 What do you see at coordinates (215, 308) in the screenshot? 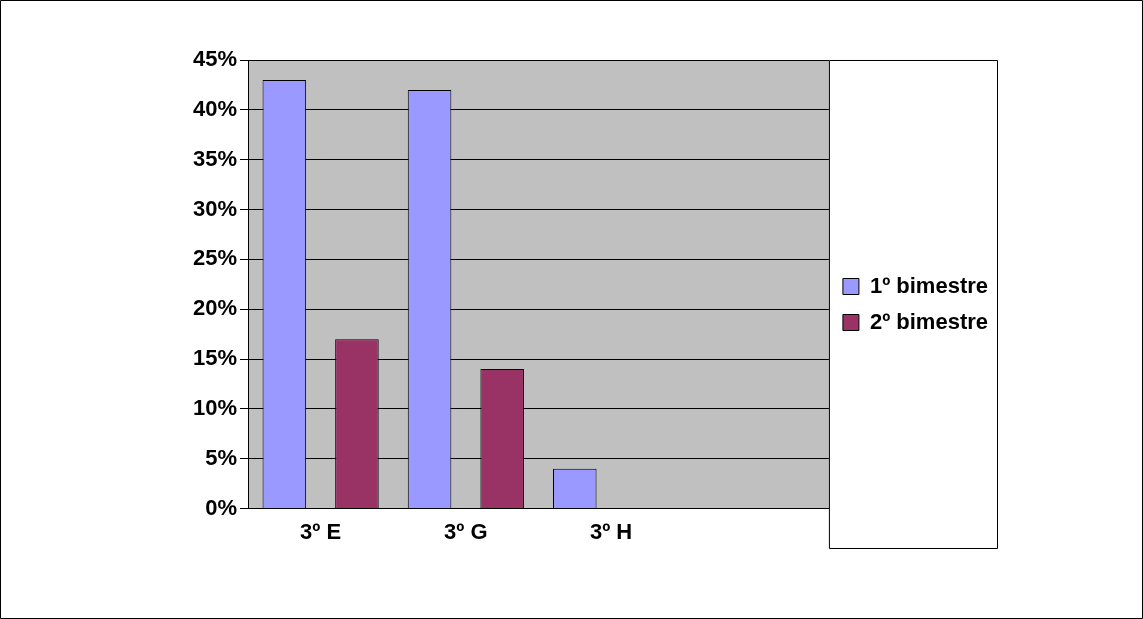
I see `y-tick-label: 20%` at bounding box center [215, 308].